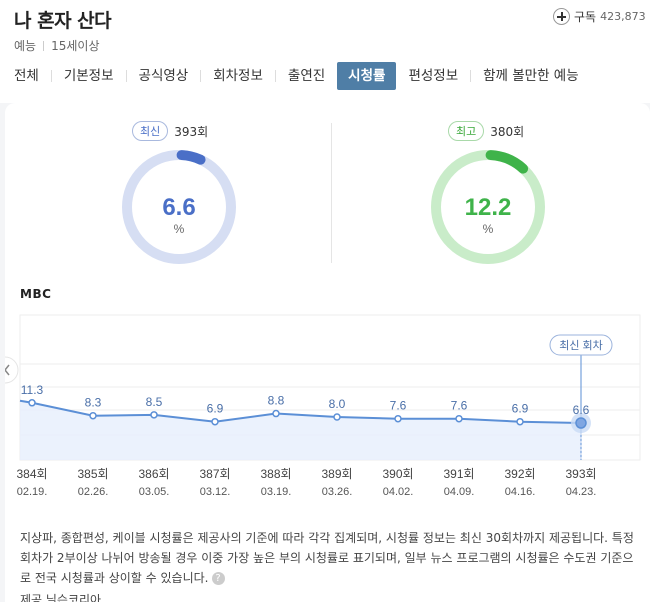  I want to click on tab-1: 기본정보, so click(88, 76).